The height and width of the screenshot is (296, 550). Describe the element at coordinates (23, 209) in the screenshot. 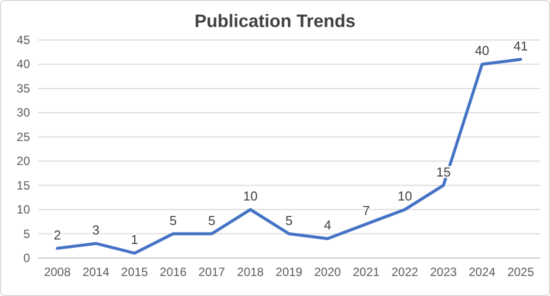

I see `y-tick-label: 10` at that location.